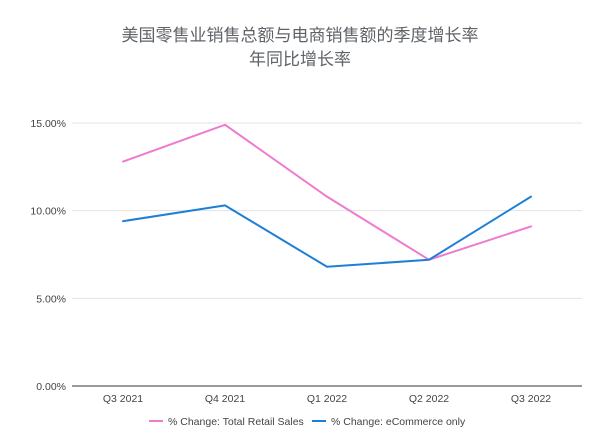 This screenshot has width=600, height=441. Describe the element at coordinates (398, 422) in the screenshot. I see `legend-label: % Change: eCommerce only` at that location.